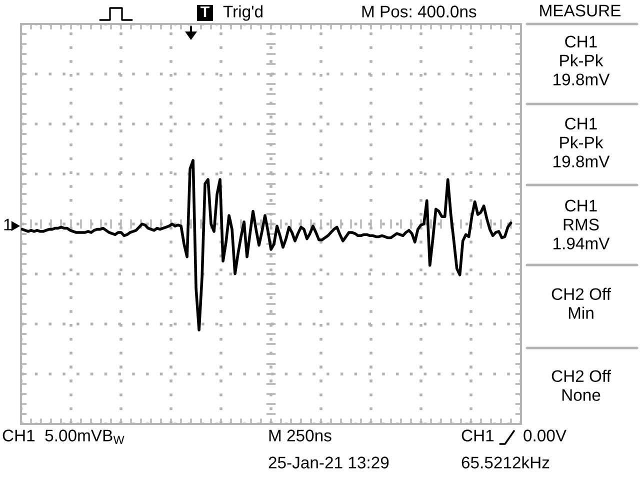  I want to click on text: 65.5212kHz, so click(506, 462).